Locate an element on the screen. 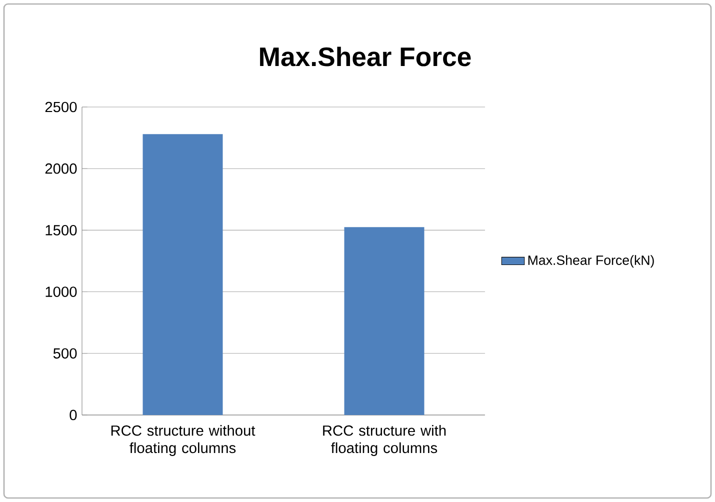 The image size is (715, 502). y-tick-label: 0 is located at coordinates (73, 415).